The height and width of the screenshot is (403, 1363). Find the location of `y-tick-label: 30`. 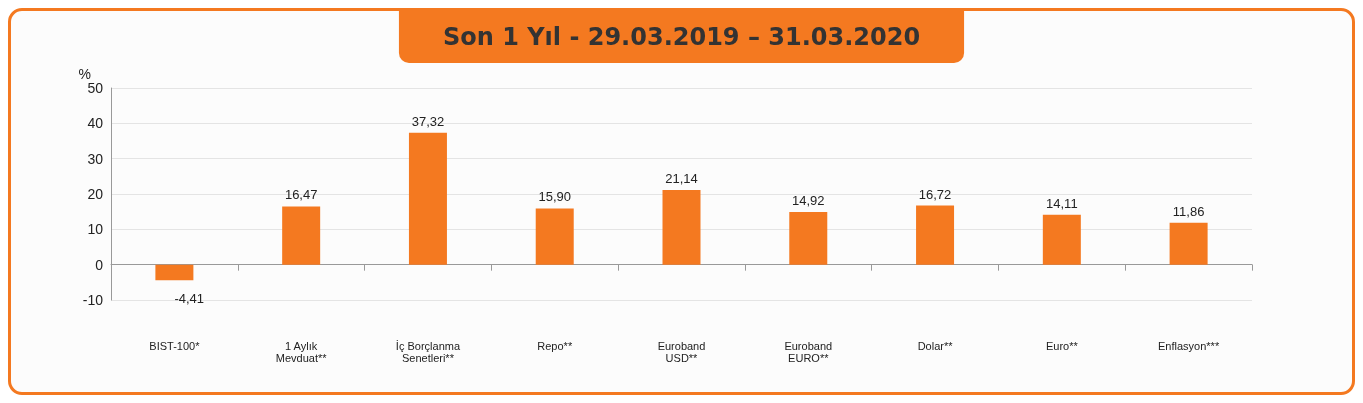

y-tick-label: 30 is located at coordinates (95, 158).